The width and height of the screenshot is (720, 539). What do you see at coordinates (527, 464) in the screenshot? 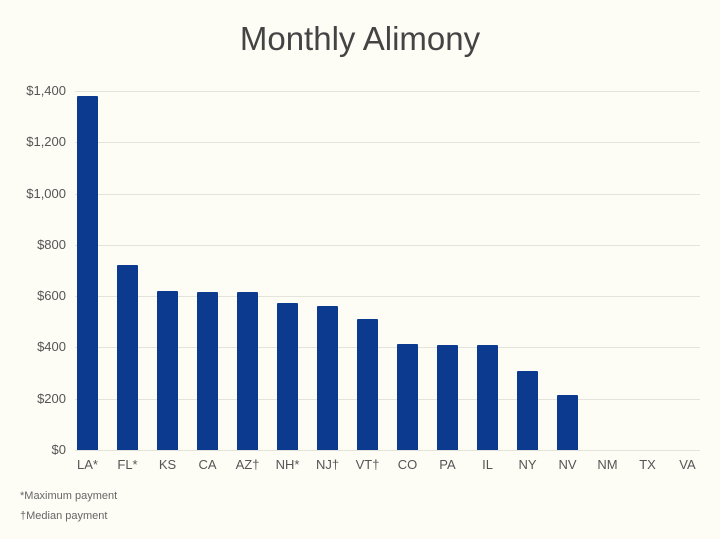
I see `x-tick-label: NY` at bounding box center [527, 464].